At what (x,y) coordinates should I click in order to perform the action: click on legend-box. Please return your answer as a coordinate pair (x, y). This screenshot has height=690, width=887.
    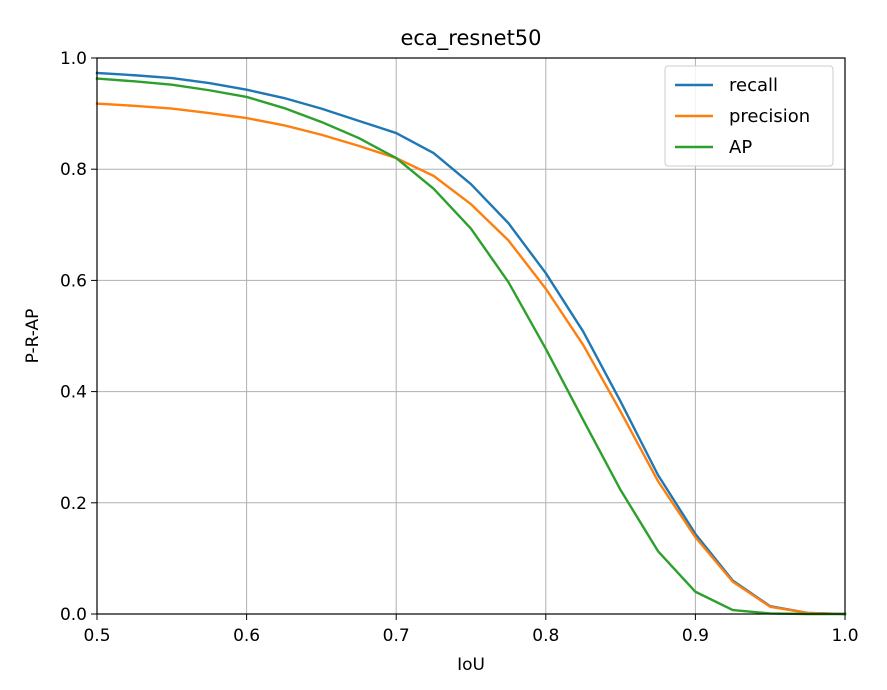
    Looking at the image, I should click on (749, 116).